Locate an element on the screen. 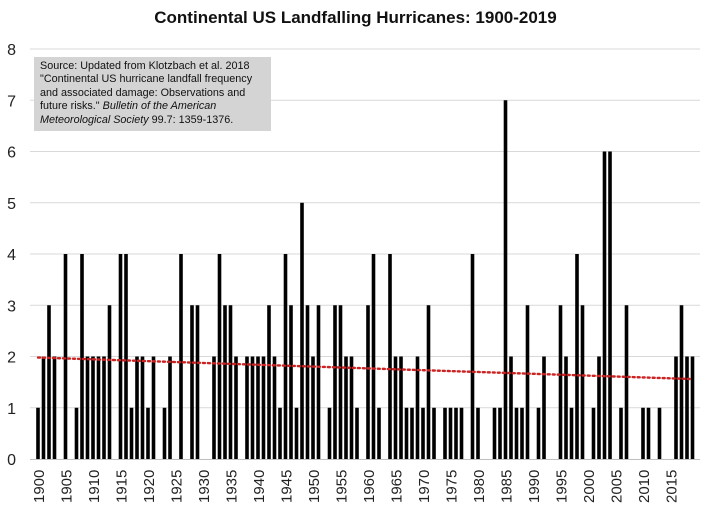  x-tick-label: 1995 is located at coordinates (562, 486).